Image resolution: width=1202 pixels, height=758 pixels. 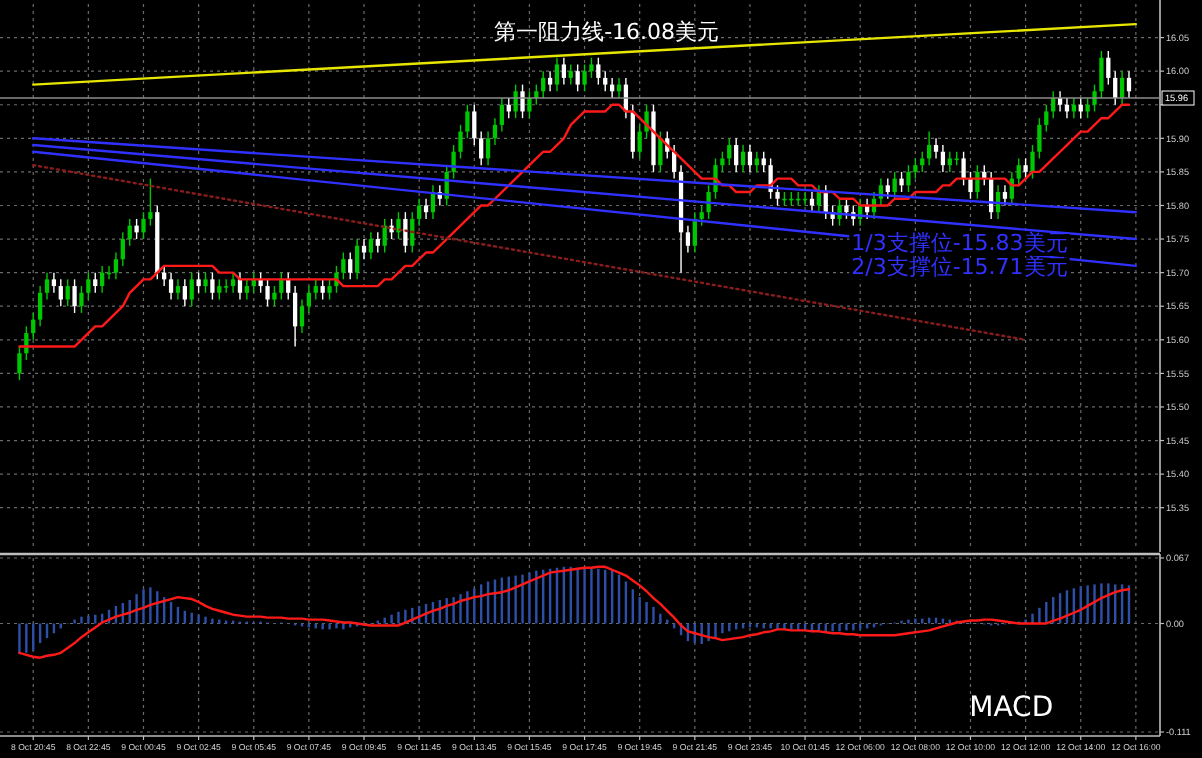 I want to click on series-label: 2/3支撑位-15.71美元, so click(x=959, y=266).